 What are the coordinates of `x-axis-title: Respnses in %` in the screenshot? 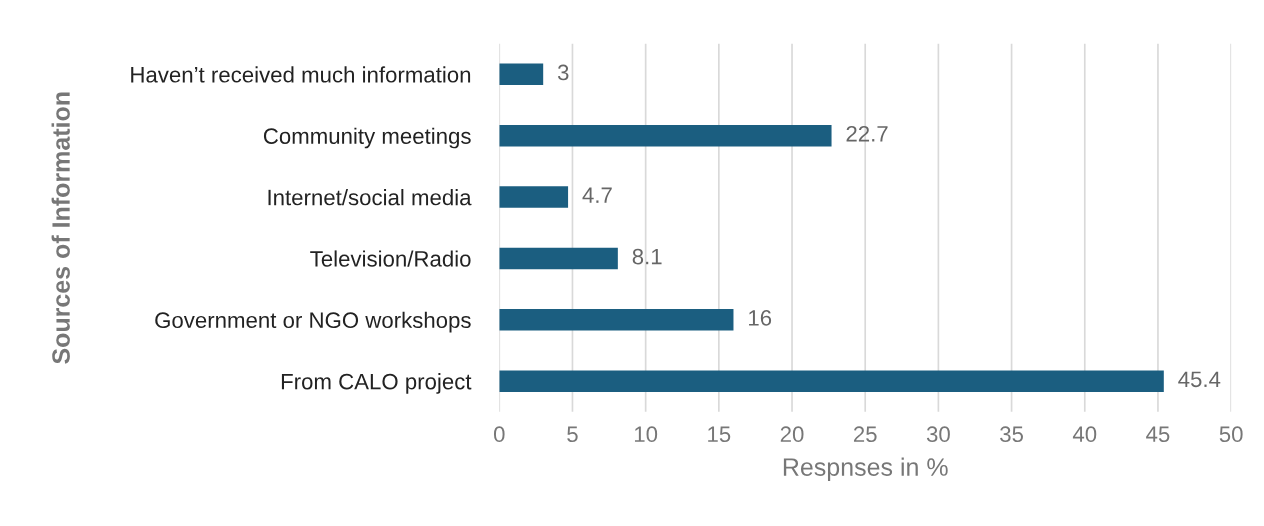 It's located at (865, 469).